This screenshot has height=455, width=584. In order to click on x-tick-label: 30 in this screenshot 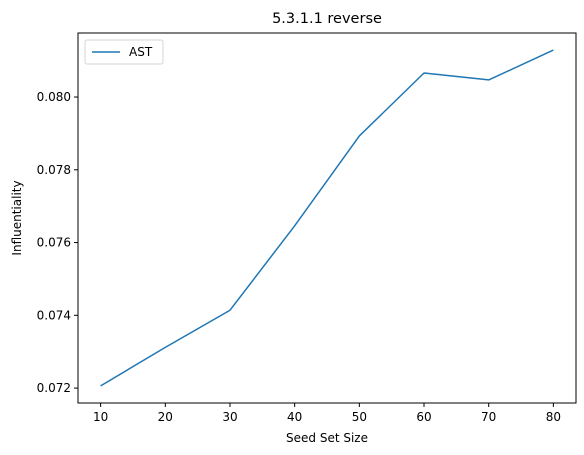, I will do `click(229, 417)`.